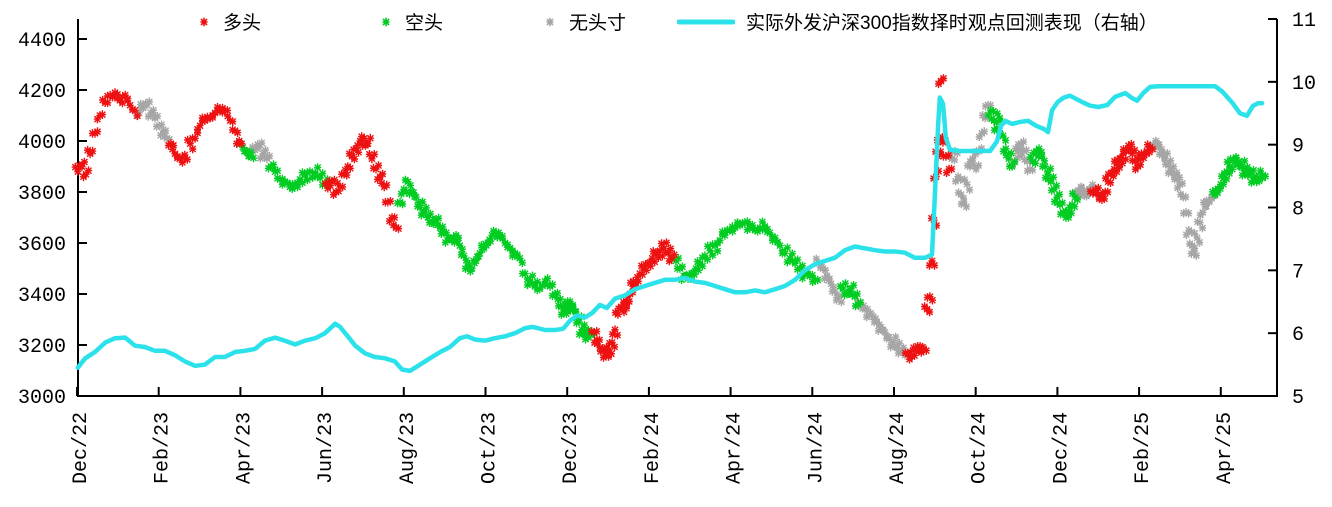  I want to click on x-tick-label: Jun/23, so click(326, 448).